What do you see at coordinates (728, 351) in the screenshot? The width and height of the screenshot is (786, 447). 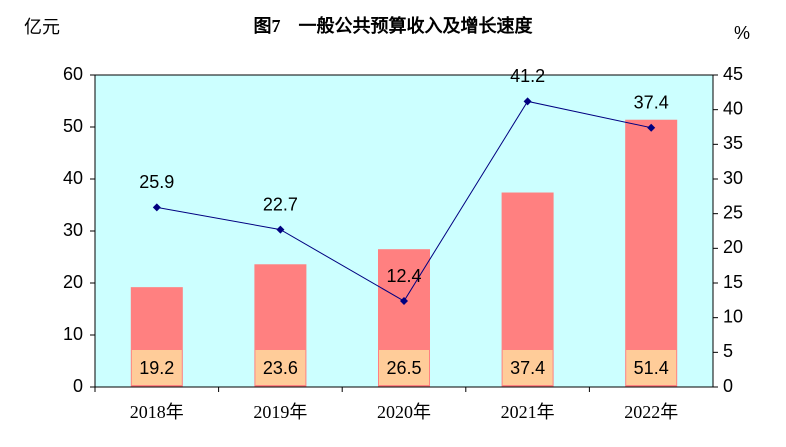 I see `y2-tick-label: 5` at bounding box center [728, 351].